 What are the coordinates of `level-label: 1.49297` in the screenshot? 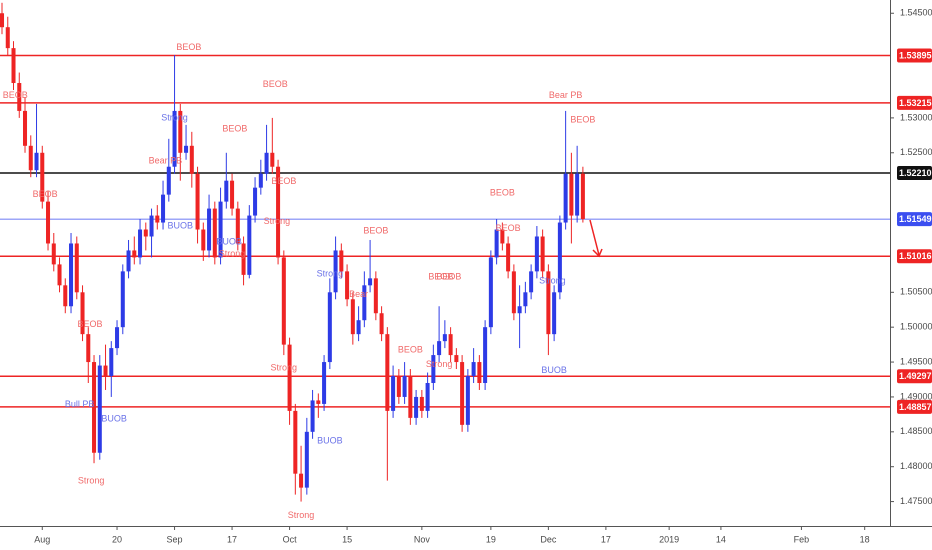 It's located at (915, 376).